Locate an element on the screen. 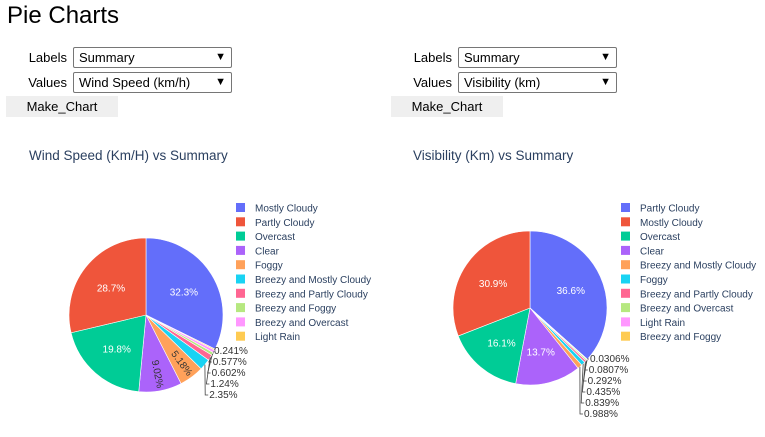 This screenshot has width=765, height=437. slice-label: 36.6% is located at coordinates (571, 291).